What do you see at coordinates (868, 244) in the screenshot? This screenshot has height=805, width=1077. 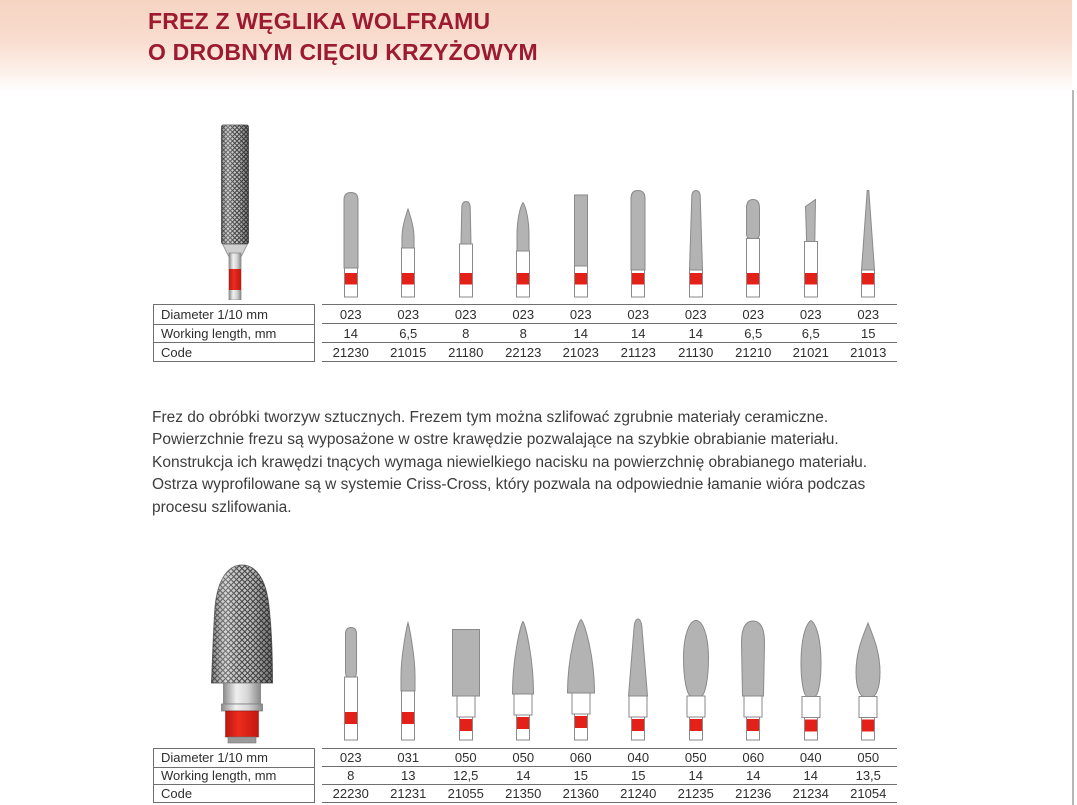 I see `needle-icon` at bounding box center [868, 244].